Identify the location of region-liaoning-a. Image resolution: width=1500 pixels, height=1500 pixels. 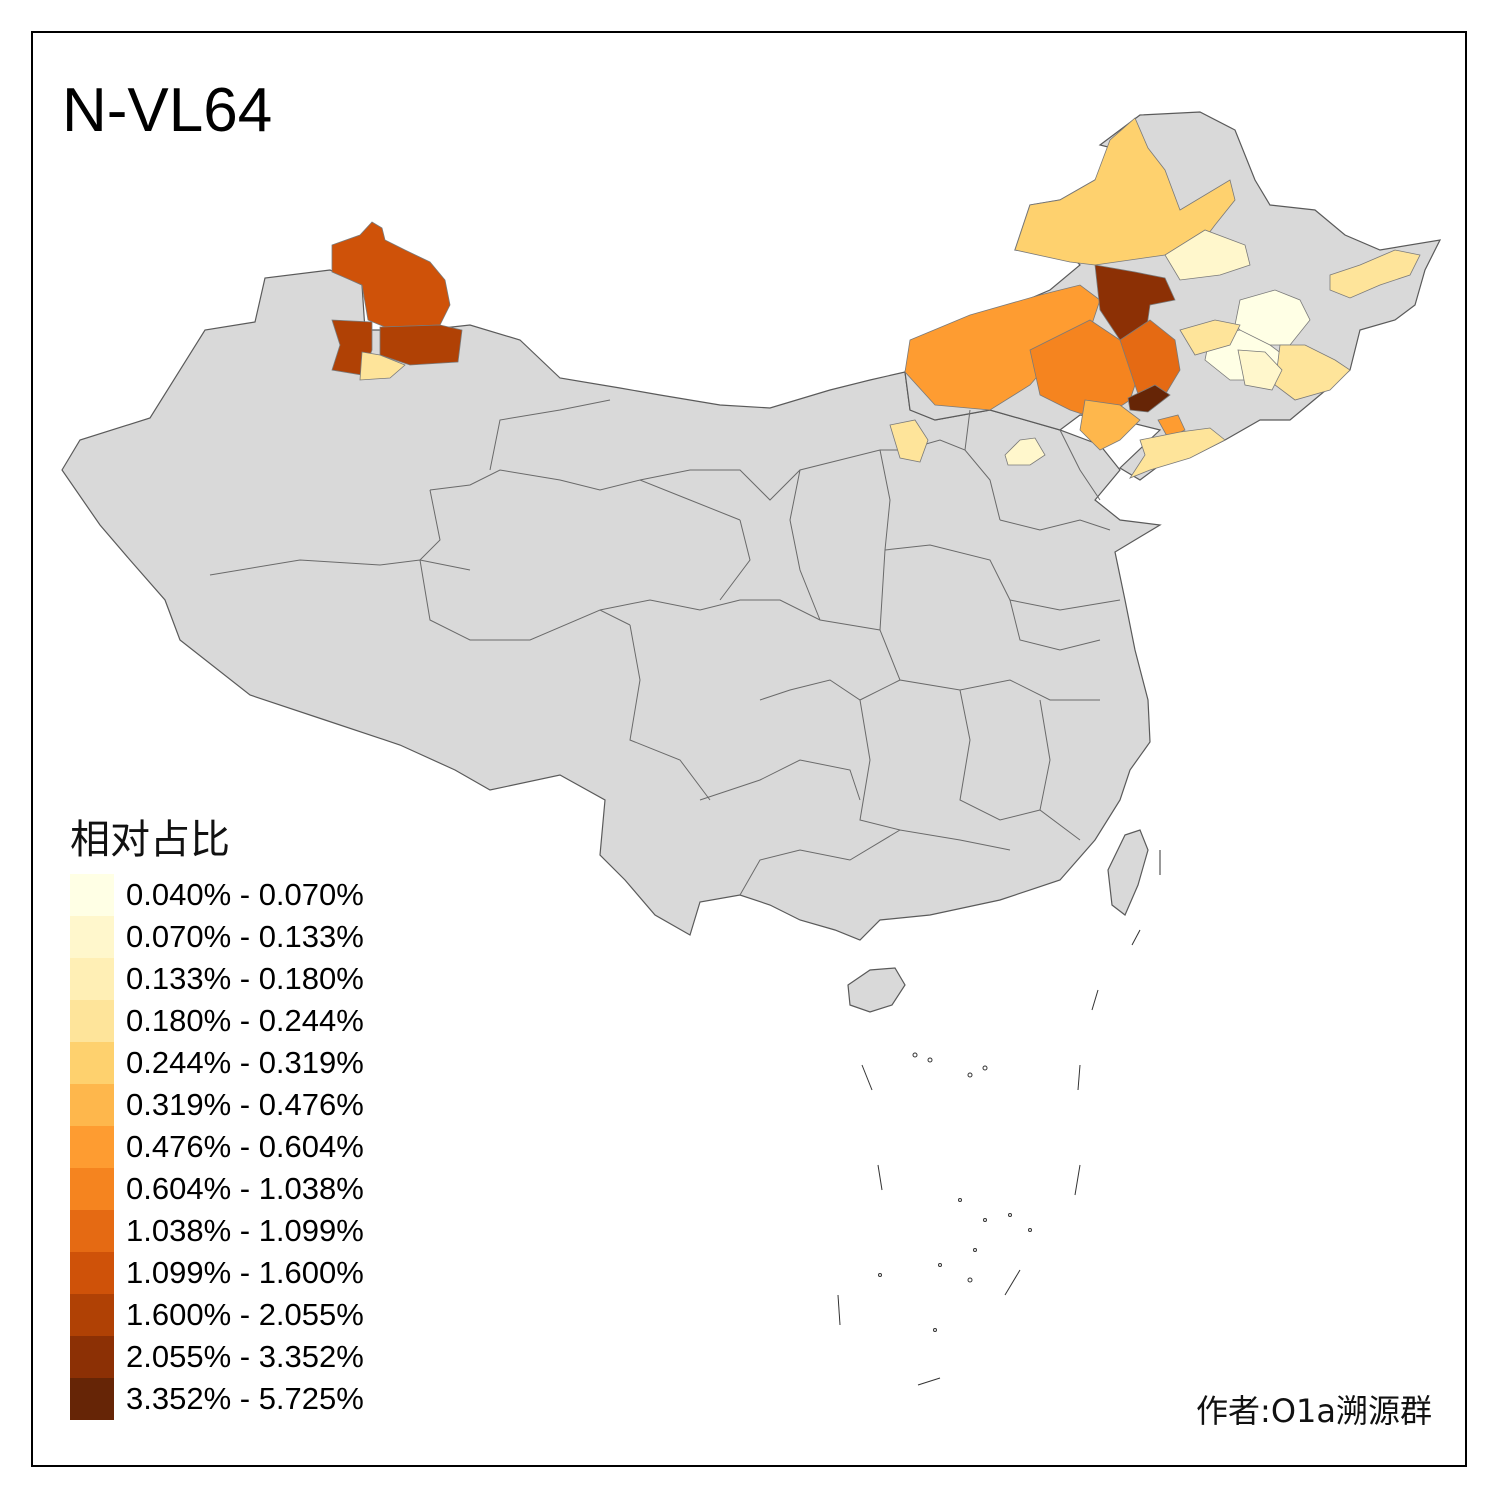
(1110, 425).